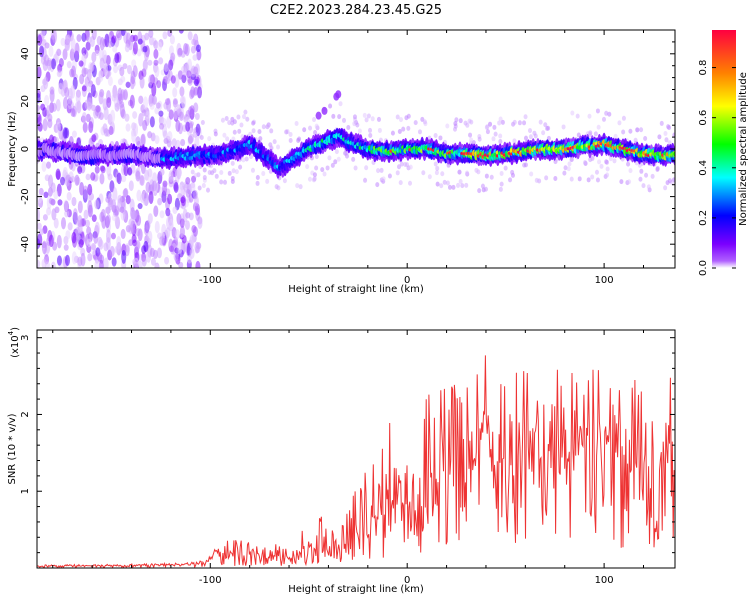 The image size is (750, 600). I want to click on y-tick-label: -40, so click(25, 244).